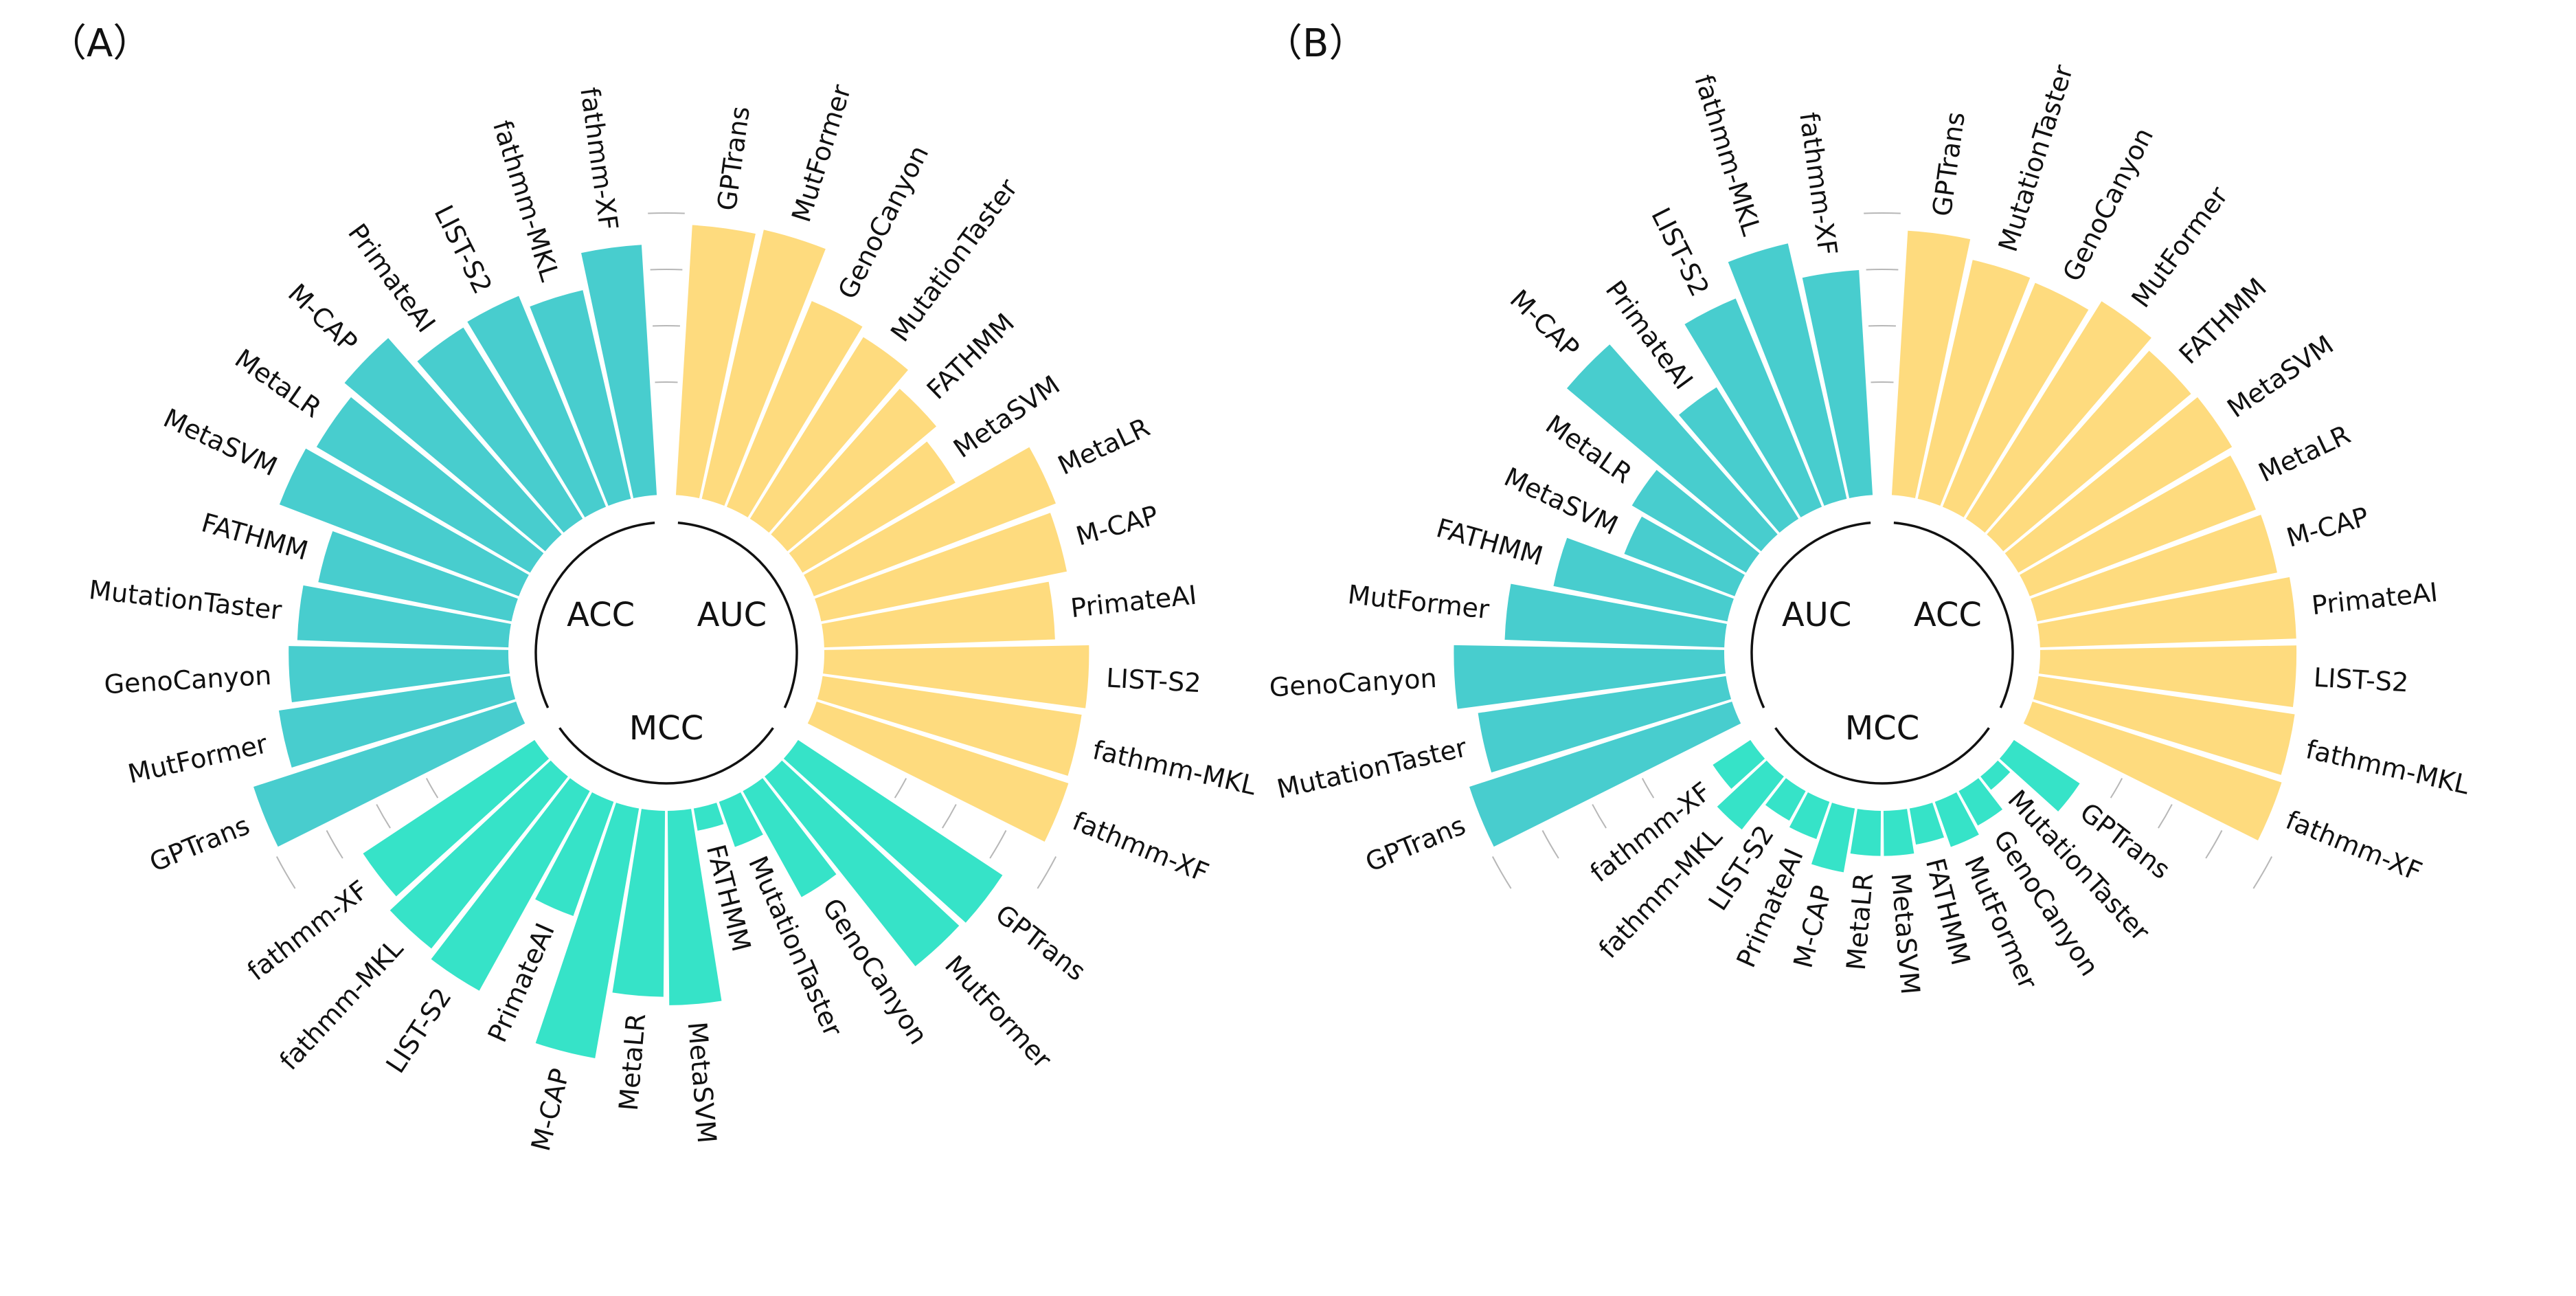 The width and height of the screenshot is (2576, 1296). I want to click on panel-label: （A）, so click(99, 43).